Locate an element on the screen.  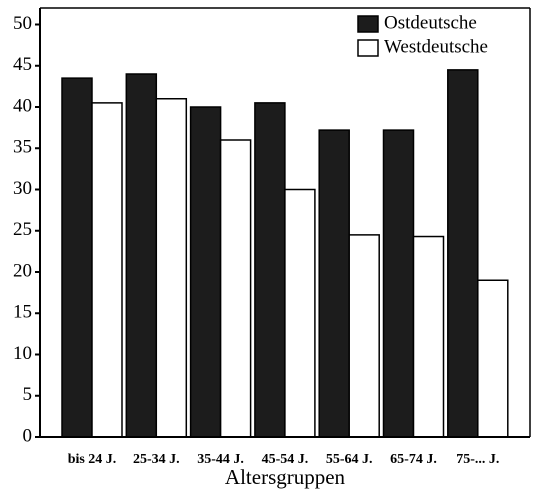
y-tick-label: 5 is located at coordinates (28, 394).